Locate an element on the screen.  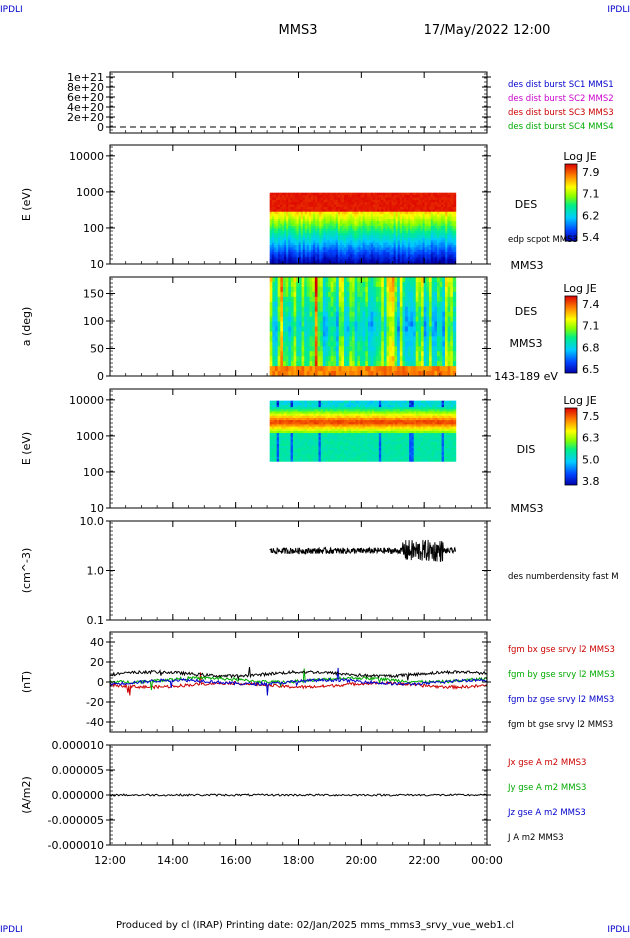
colorbar-tick-label: 7.9 is located at coordinates (591, 172).